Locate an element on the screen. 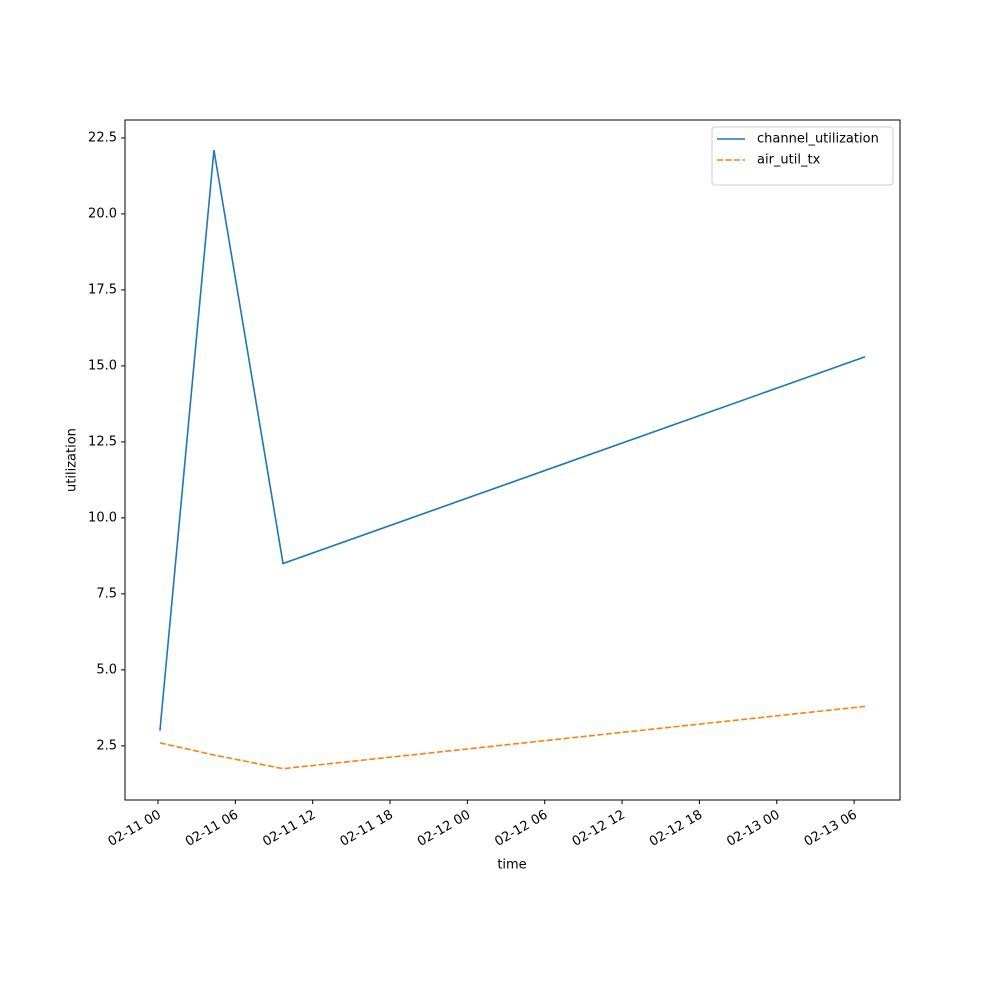 This screenshot has width=1000, height=1000. y-axis-label: utilization is located at coordinates (72, 460).